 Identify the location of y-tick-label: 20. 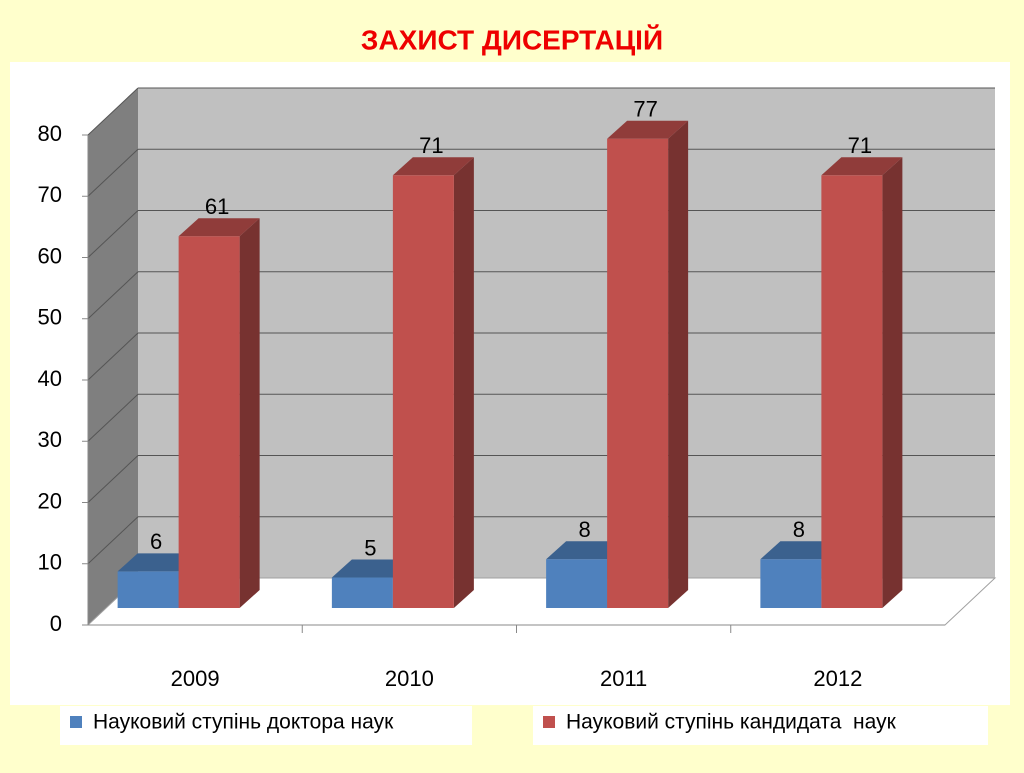
(50, 500).